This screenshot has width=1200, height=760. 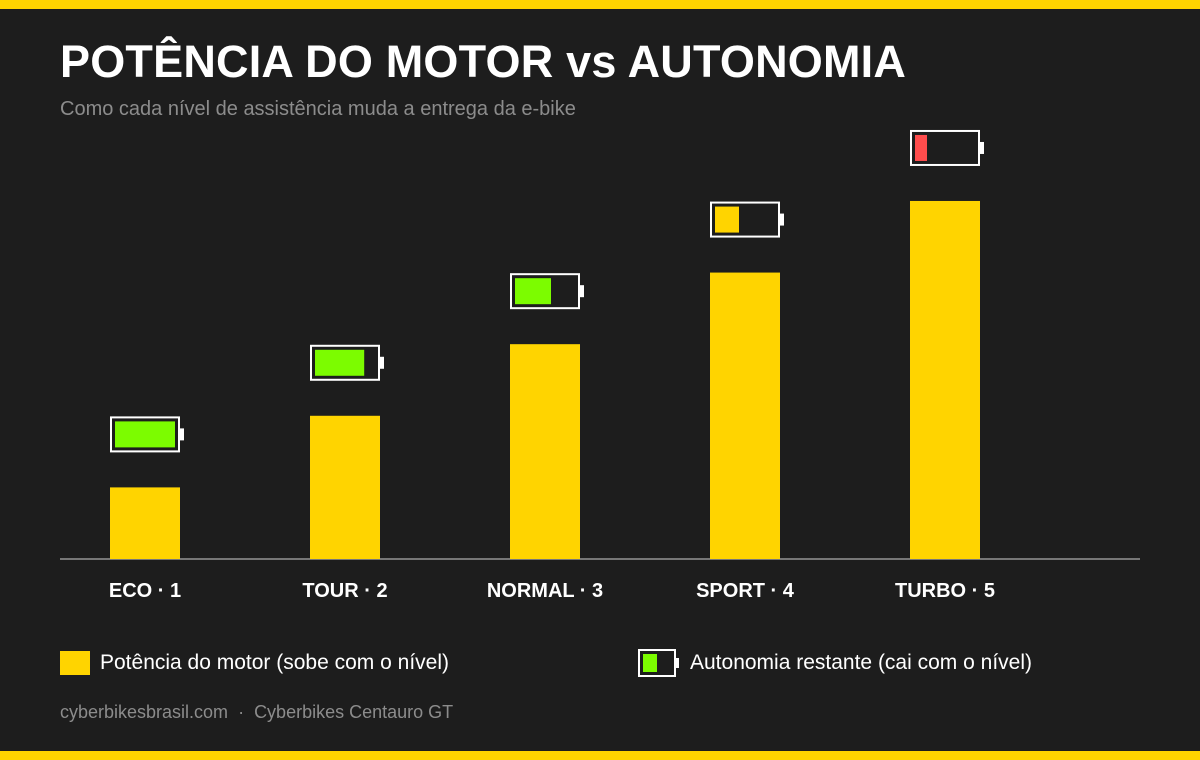 What do you see at coordinates (344, 591) in the screenshot?
I see `category-label-2: TOUR · 2` at bounding box center [344, 591].